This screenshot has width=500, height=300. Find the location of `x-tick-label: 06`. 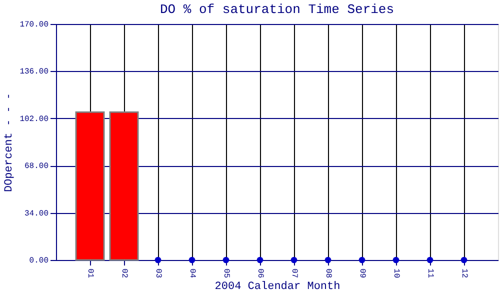

x-tick-label: 06 is located at coordinates (260, 273).